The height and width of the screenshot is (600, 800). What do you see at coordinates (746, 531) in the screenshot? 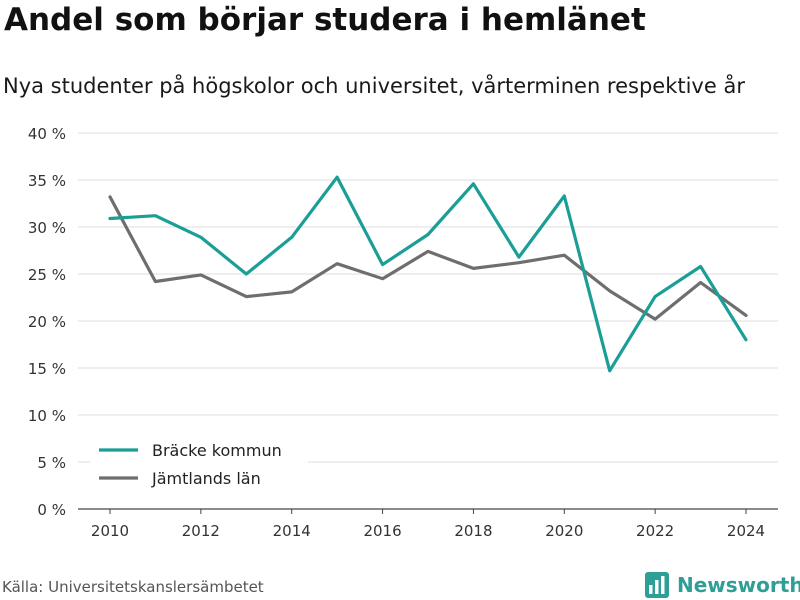
I see `x-tick-label: 2024` at bounding box center [746, 531].